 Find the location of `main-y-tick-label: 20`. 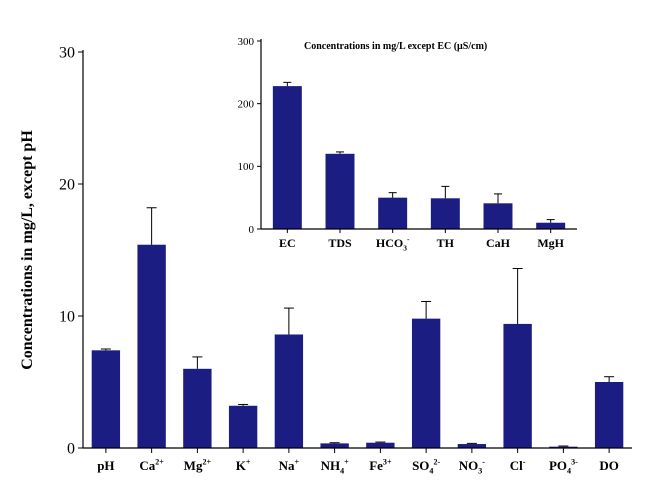

main-y-tick-label: 20 is located at coordinates (67, 185).